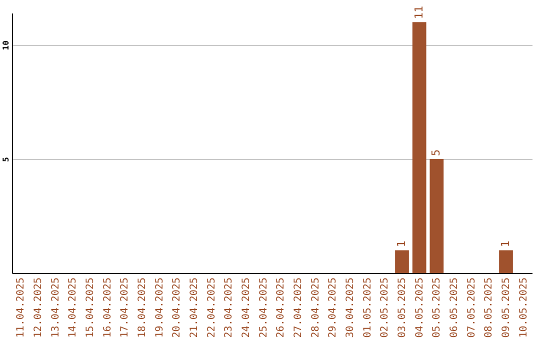 Image resolution: width=540 pixels, height=340 pixels. What do you see at coordinates (177, 308) in the screenshot?
I see `x-tick-label: 20.04.2025` at bounding box center [177, 308].